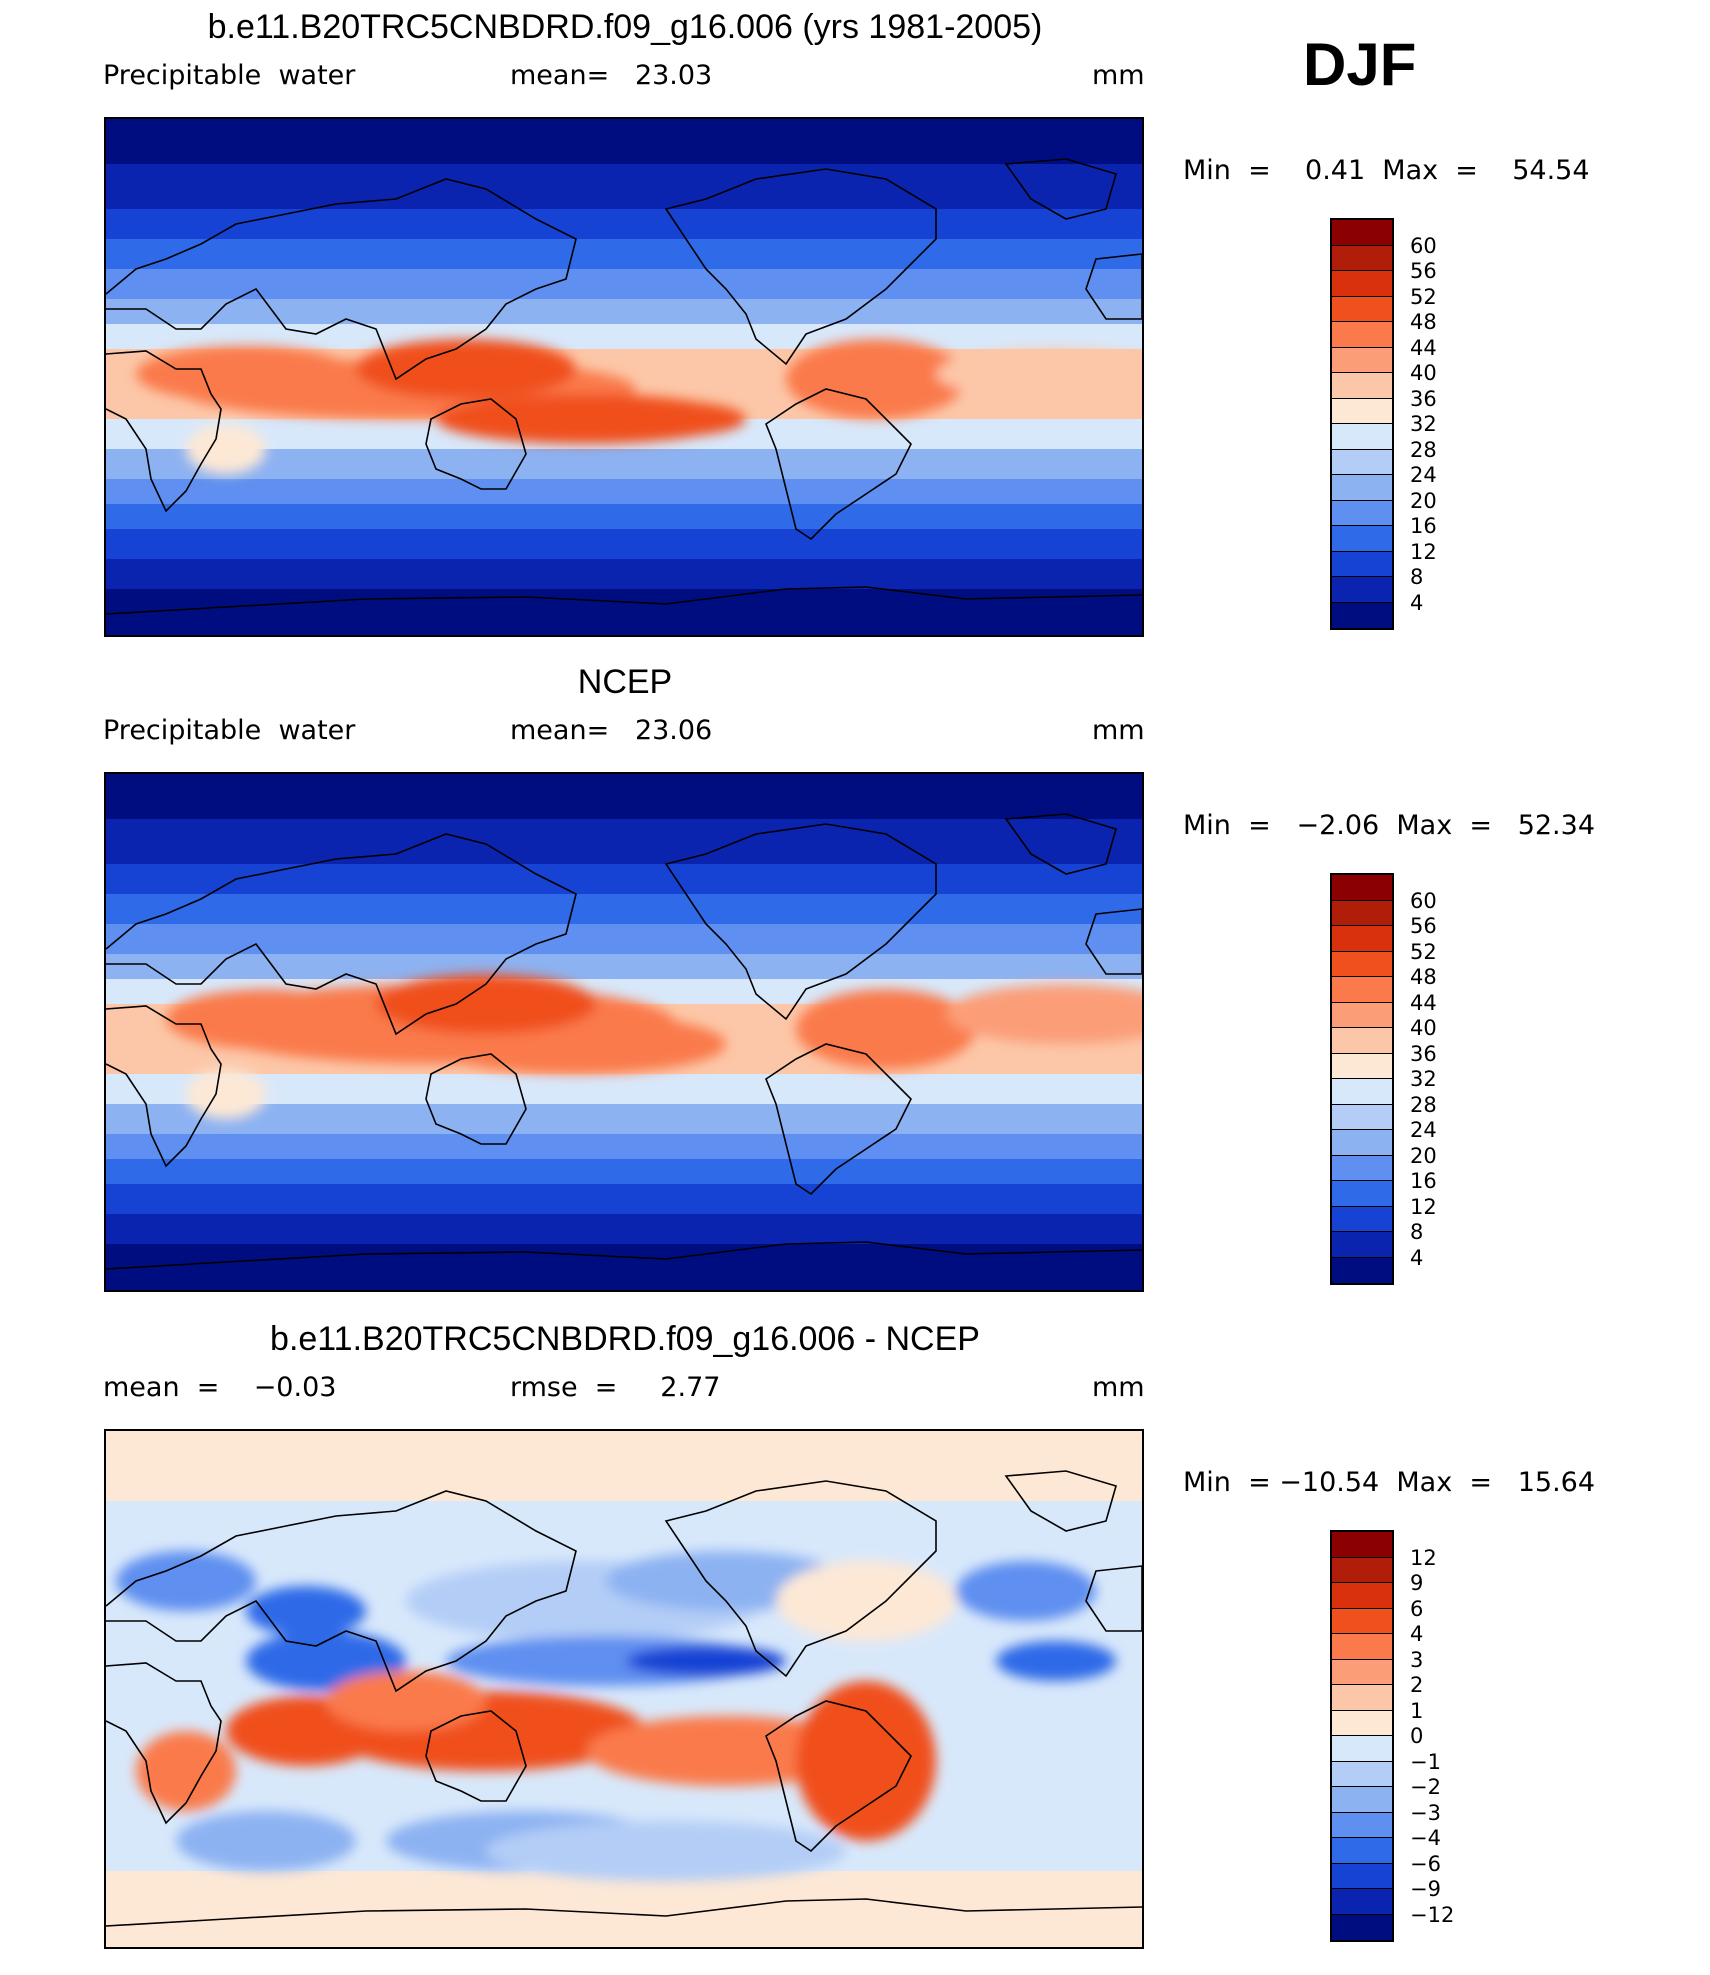  Describe the element at coordinates (1425, 1838) in the screenshot. I see `colorbar-tick-label: −4` at that location.